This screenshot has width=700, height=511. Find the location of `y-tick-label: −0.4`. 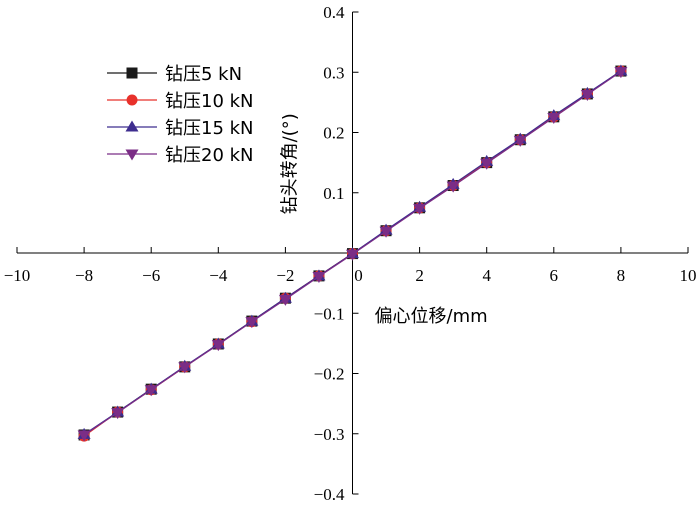

y-tick-label: −0.4 is located at coordinates (329, 494).